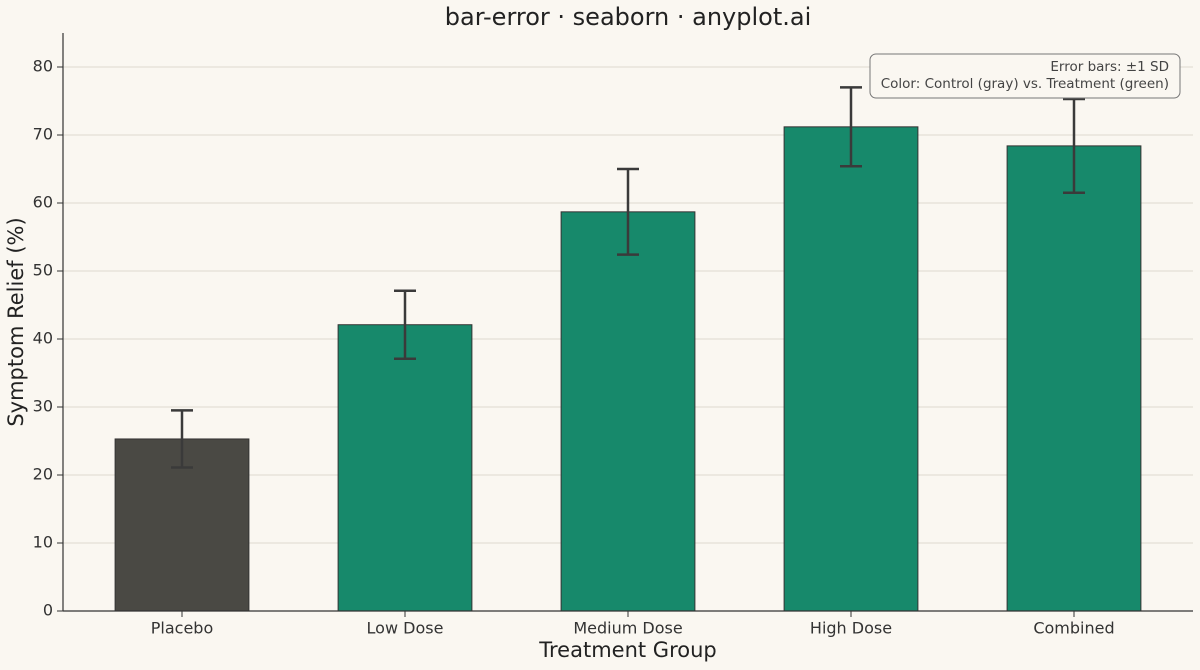 The width and height of the screenshot is (1200, 670). Describe the element at coordinates (43, 542) in the screenshot. I see `y-tick-label: 10` at that location.